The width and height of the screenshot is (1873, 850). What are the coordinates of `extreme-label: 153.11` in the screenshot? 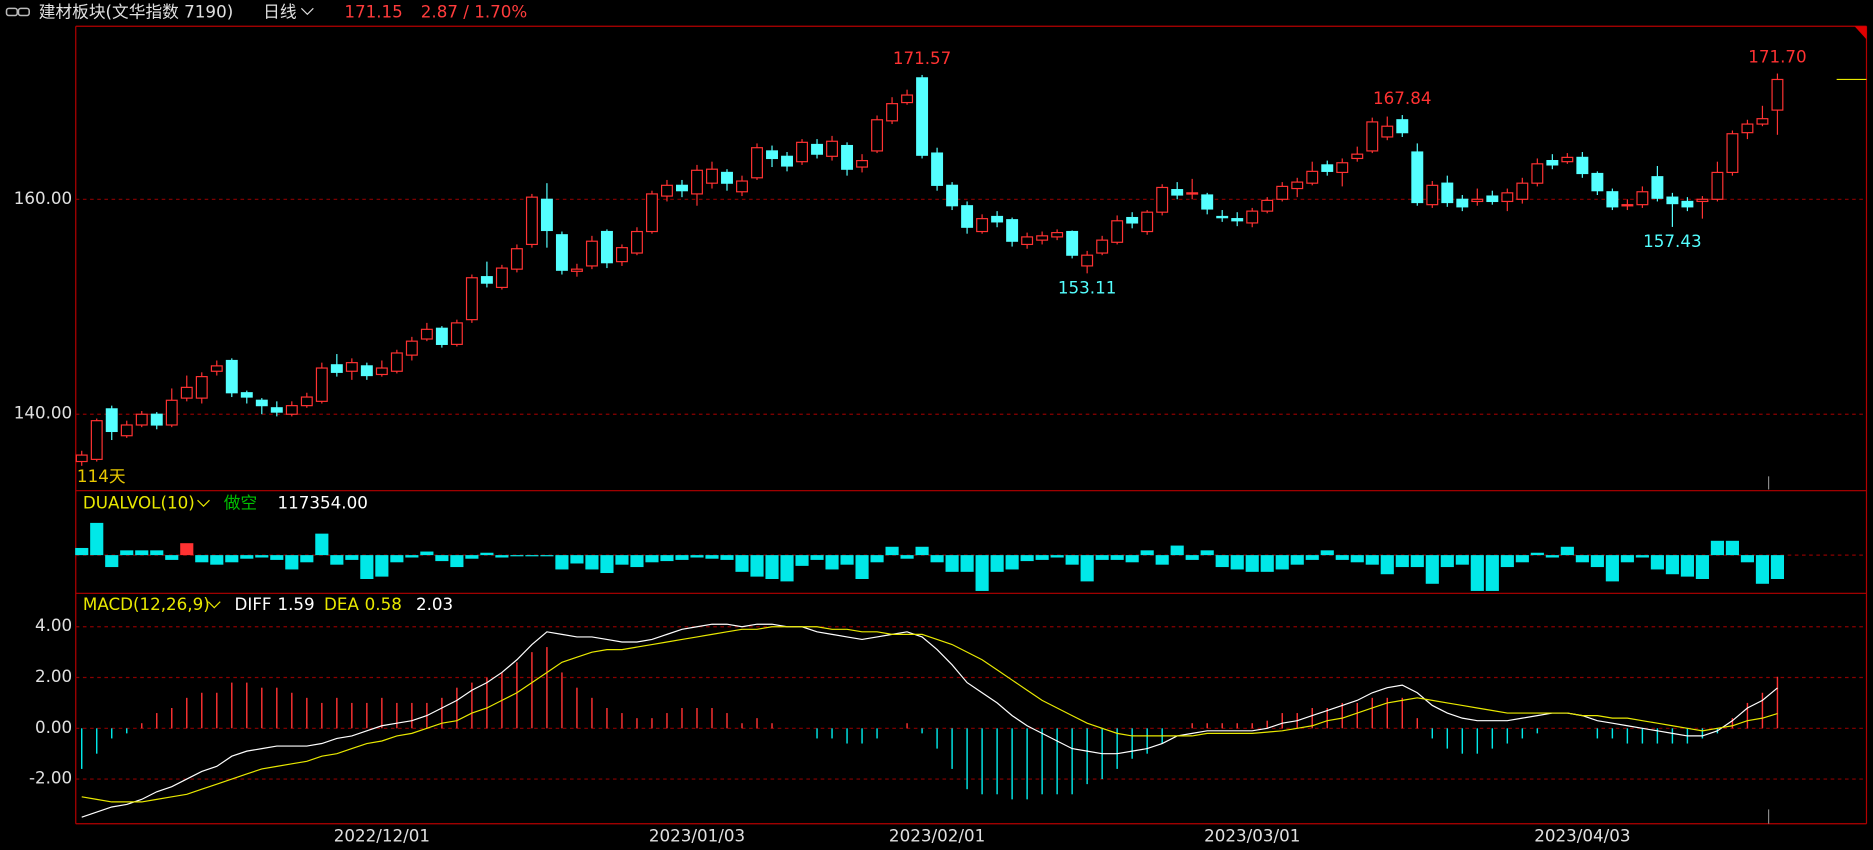 It's located at (1087, 287).